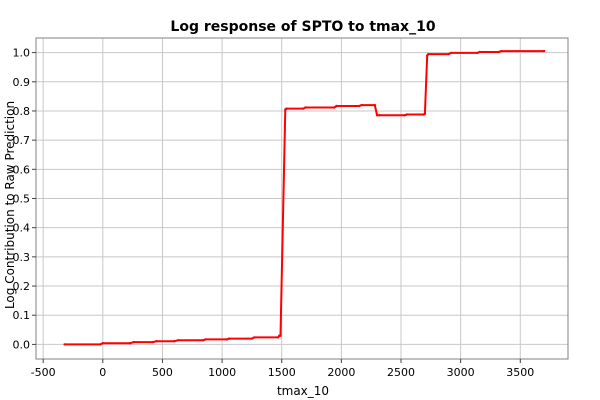 This screenshot has width=600, height=400. Describe the element at coordinates (162, 372) in the screenshot. I see `x-tick-label: 500` at that location.